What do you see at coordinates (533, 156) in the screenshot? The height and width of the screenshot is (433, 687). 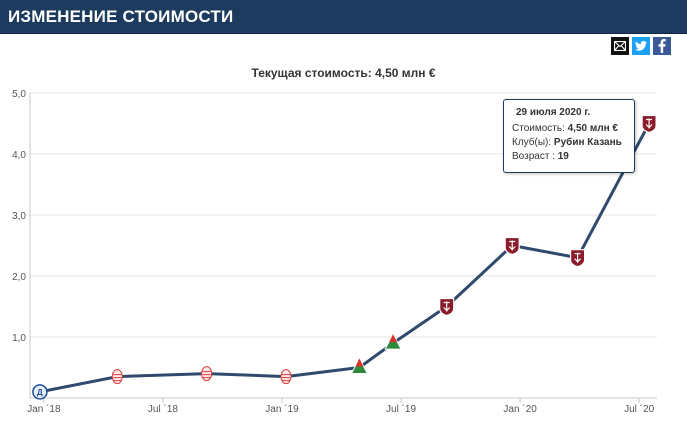 I see `tooltip-age-label: Возраст :` at bounding box center [533, 156].